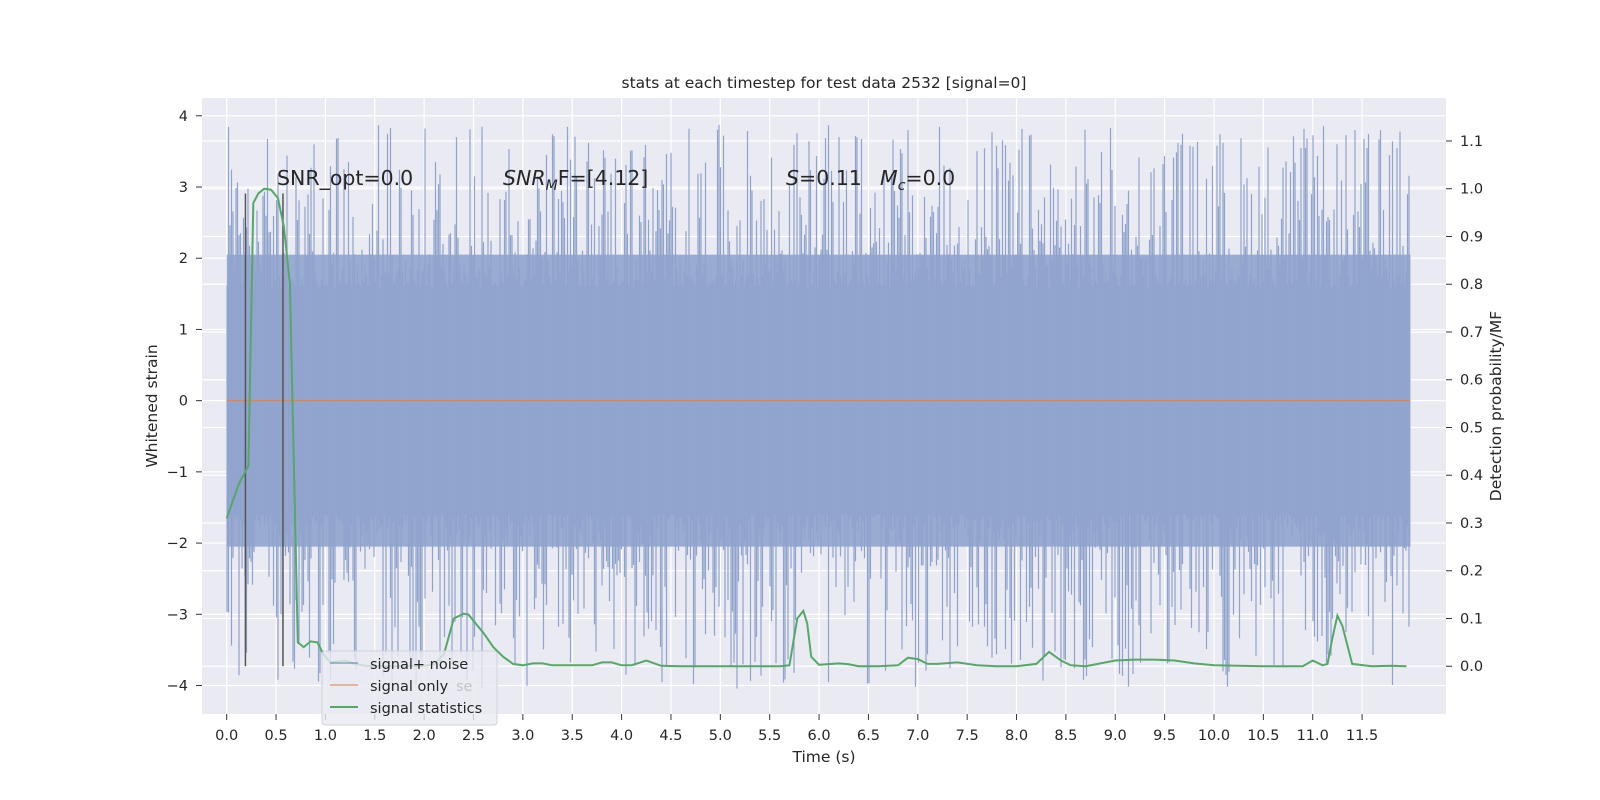 The width and height of the screenshot is (1600, 800). I want to click on legend-label-signal-only: signal only, so click(409, 687).